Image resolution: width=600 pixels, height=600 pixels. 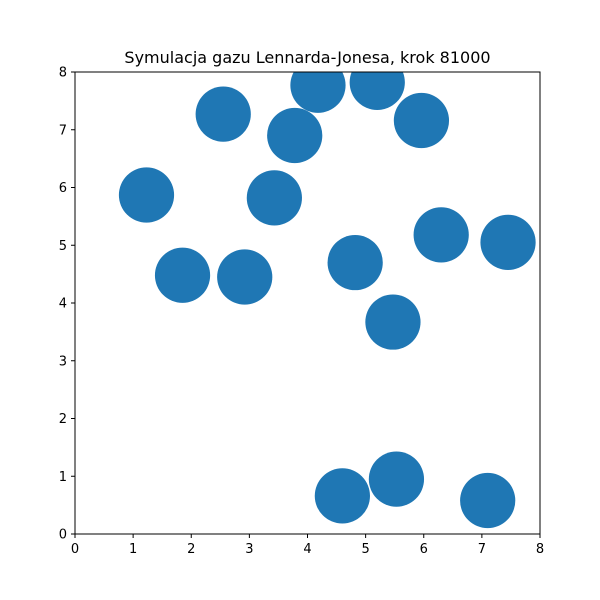 What do you see at coordinates (424, 549) in the screenshot?
I see `x-tick-label: 6` at bounding box center [424, 549].